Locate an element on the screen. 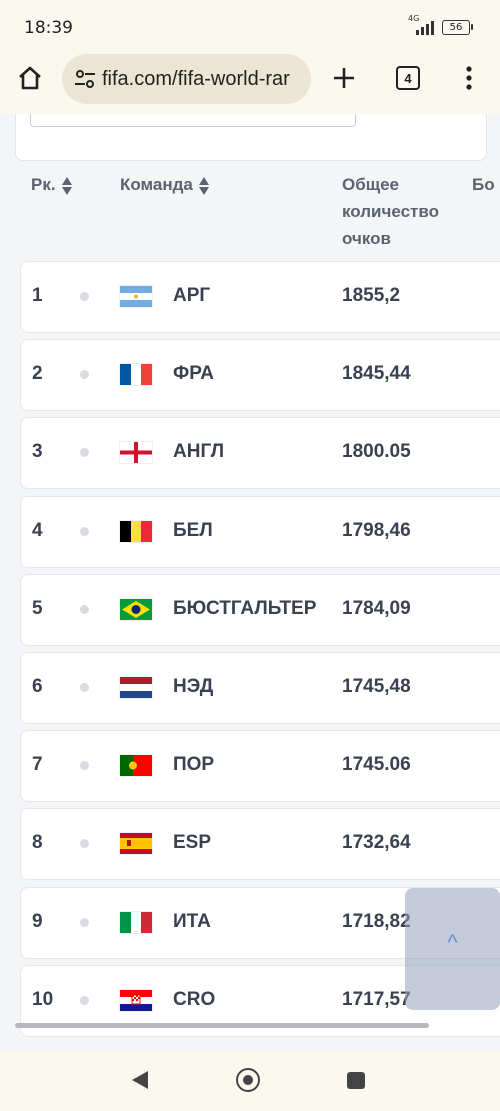  address-bar: fifa.com/fifa-world-rar is located at coordinates (186, 79).